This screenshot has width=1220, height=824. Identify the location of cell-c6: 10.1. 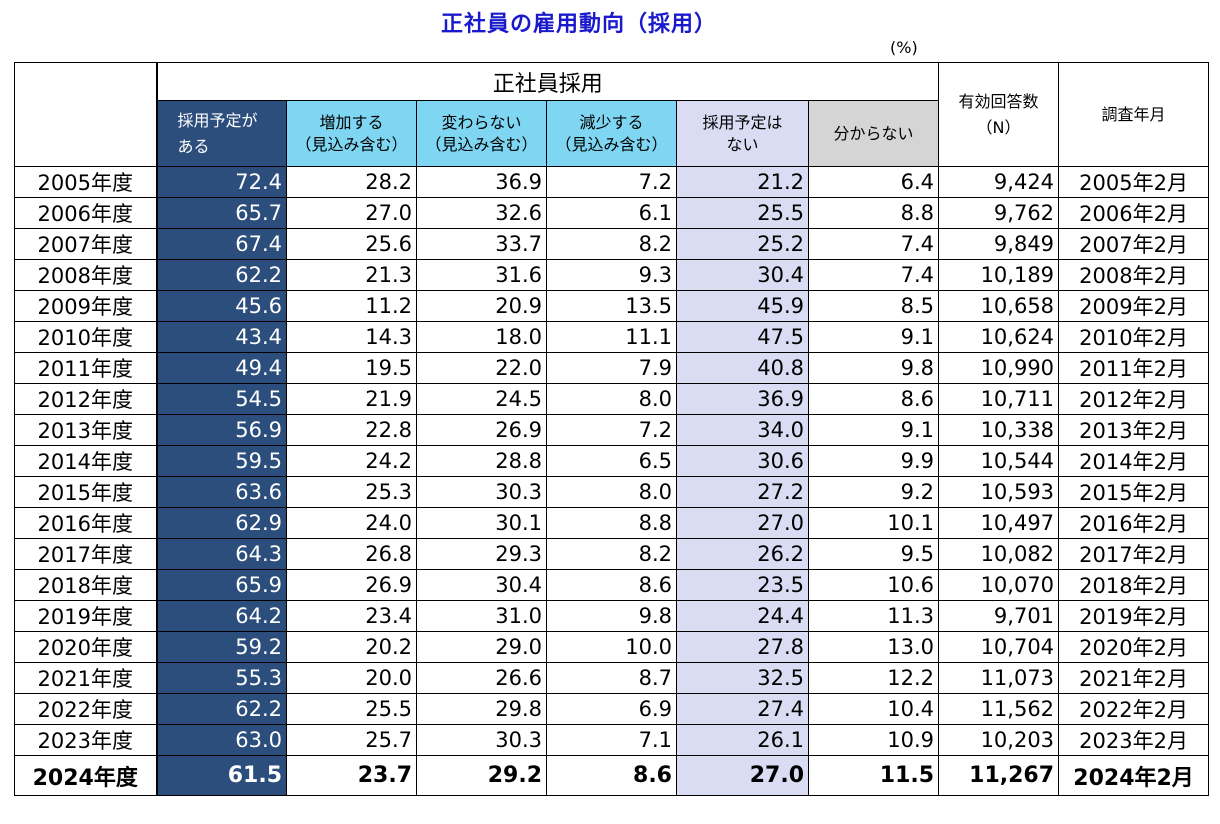
(873, 523).